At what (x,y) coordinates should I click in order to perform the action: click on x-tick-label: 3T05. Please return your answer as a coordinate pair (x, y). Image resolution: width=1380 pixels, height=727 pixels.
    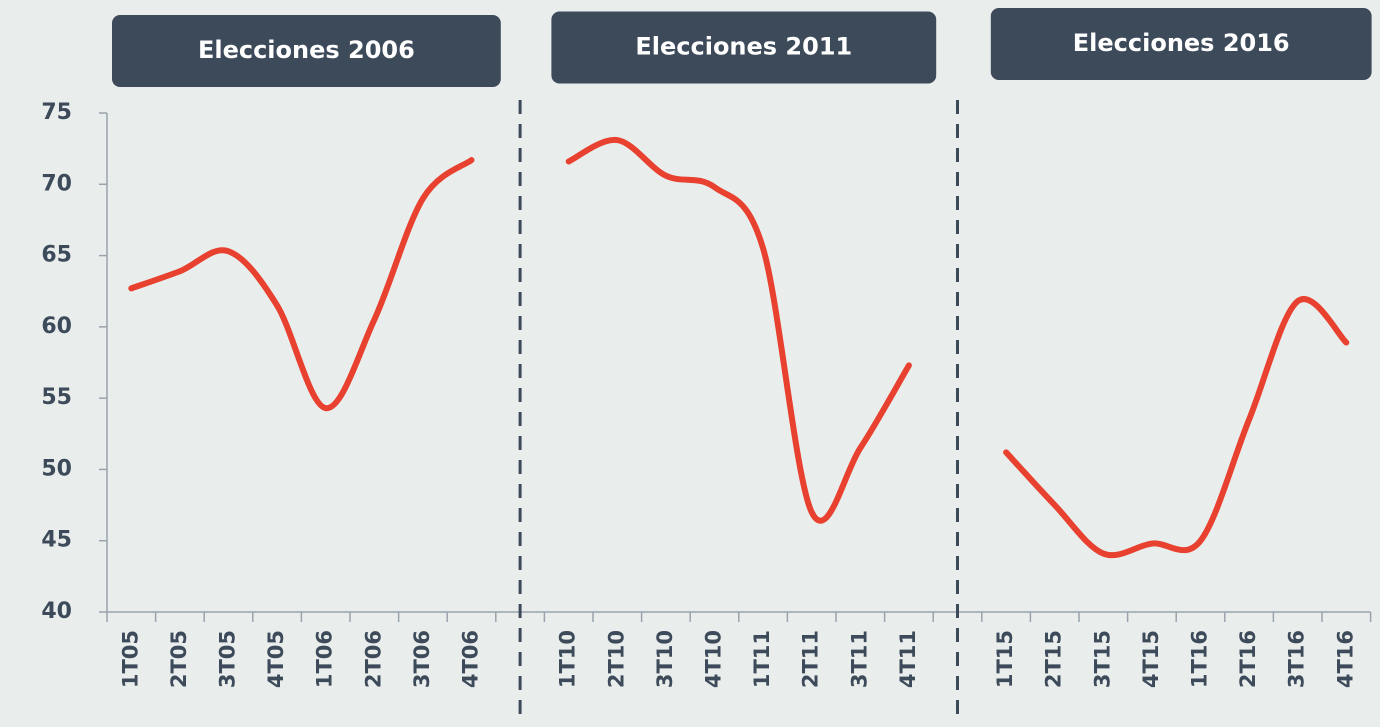
    Looking at the image, I should click on (228, 659).